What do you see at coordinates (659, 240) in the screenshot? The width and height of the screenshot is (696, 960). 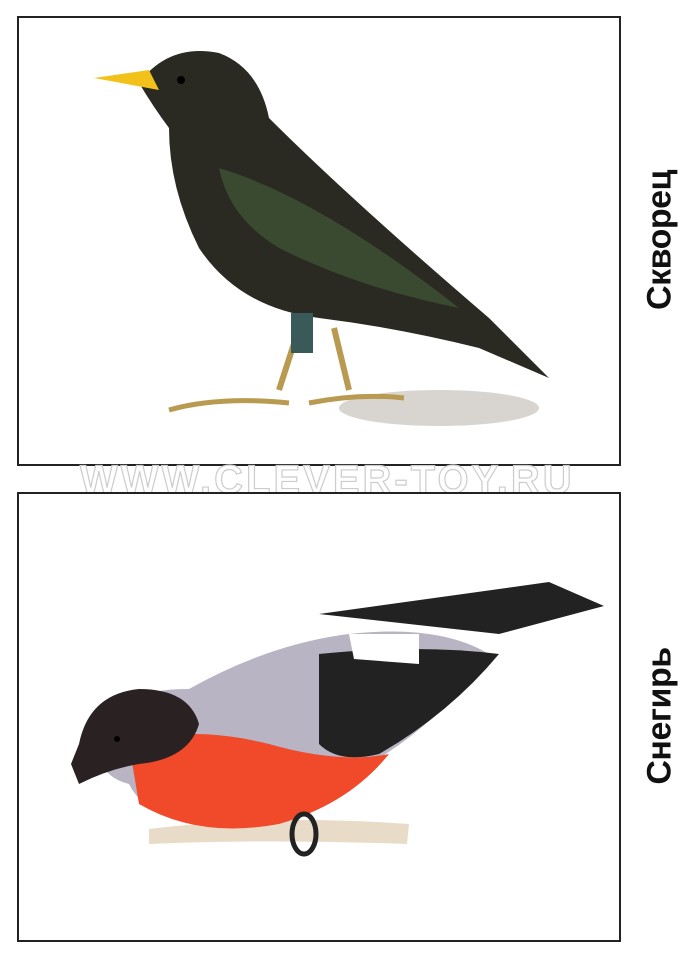 I see `card-label: Скворец` at bounding box center [659, 240].